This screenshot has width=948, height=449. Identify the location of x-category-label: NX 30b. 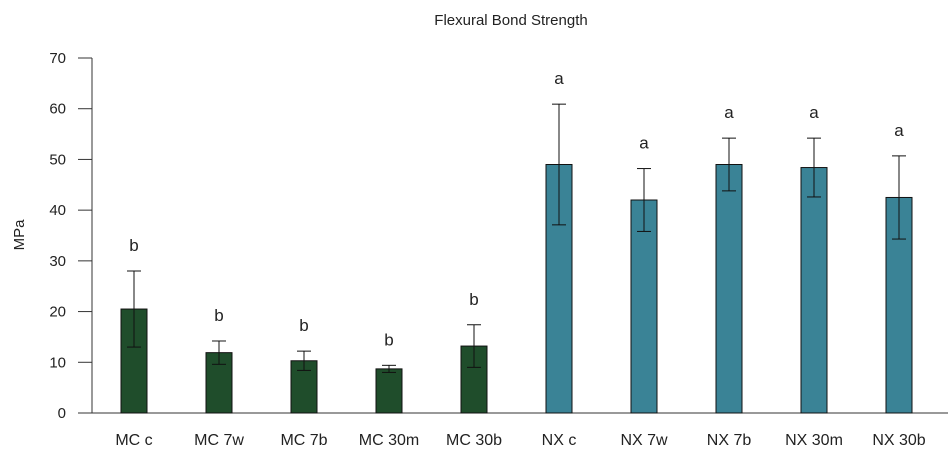
(898, 440).